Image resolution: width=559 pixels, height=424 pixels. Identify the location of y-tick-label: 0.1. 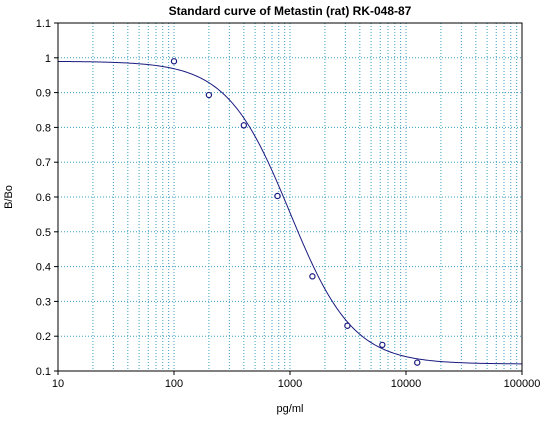
(43, 372).